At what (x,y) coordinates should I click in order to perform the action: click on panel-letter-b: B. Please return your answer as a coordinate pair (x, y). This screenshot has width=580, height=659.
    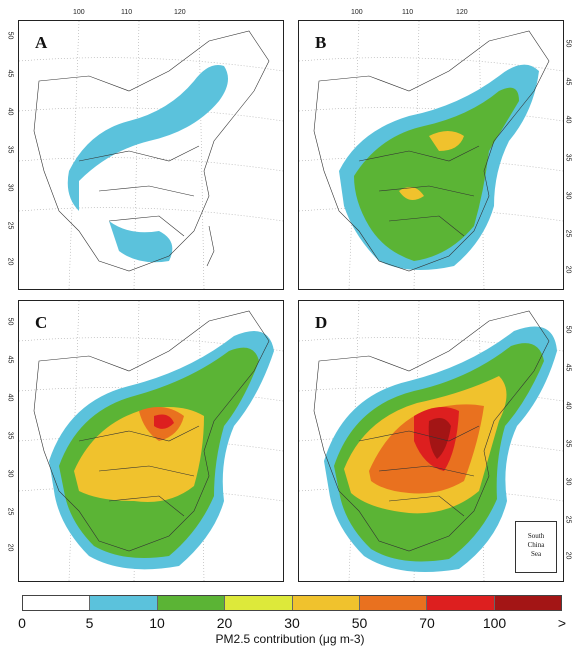
    Looking at the image, I should click on (321, 42).